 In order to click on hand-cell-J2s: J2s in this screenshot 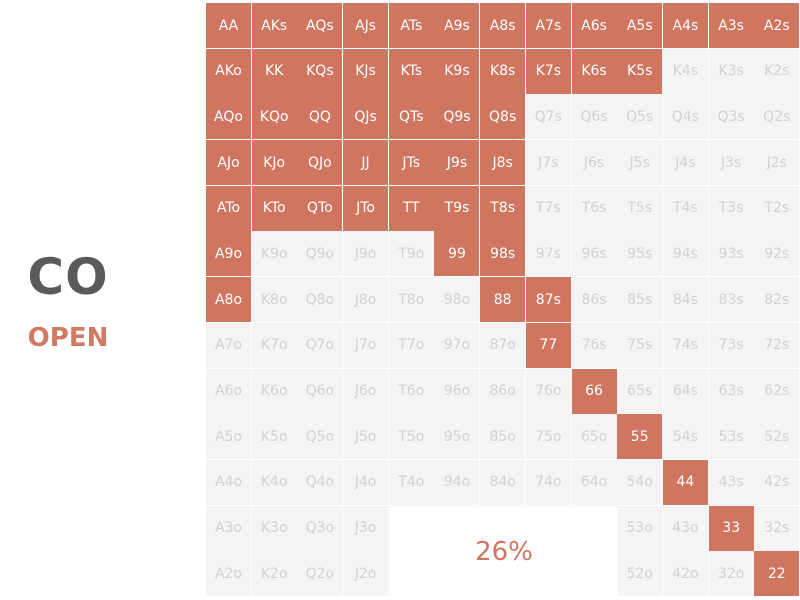, I will do `click(777, 163)`.